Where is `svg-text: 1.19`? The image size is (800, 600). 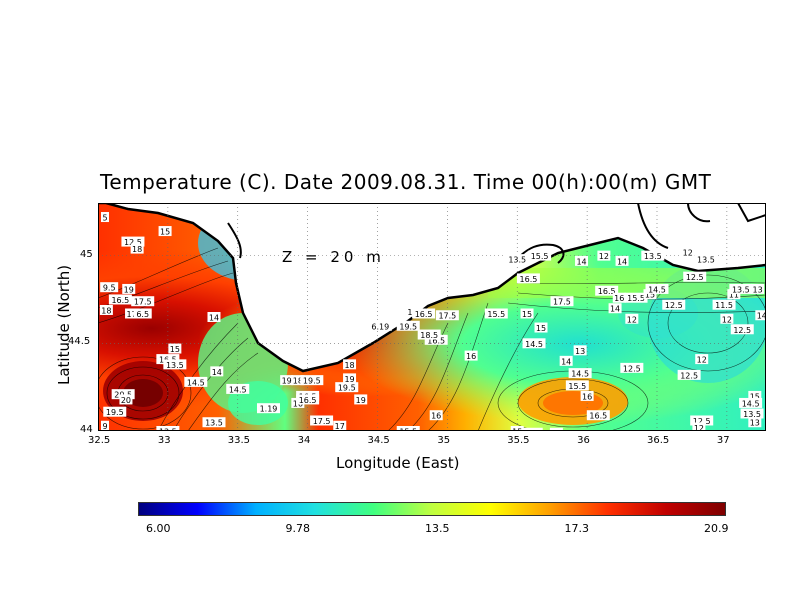 svg-text: 1.19 is located at coordinates (269, 409).